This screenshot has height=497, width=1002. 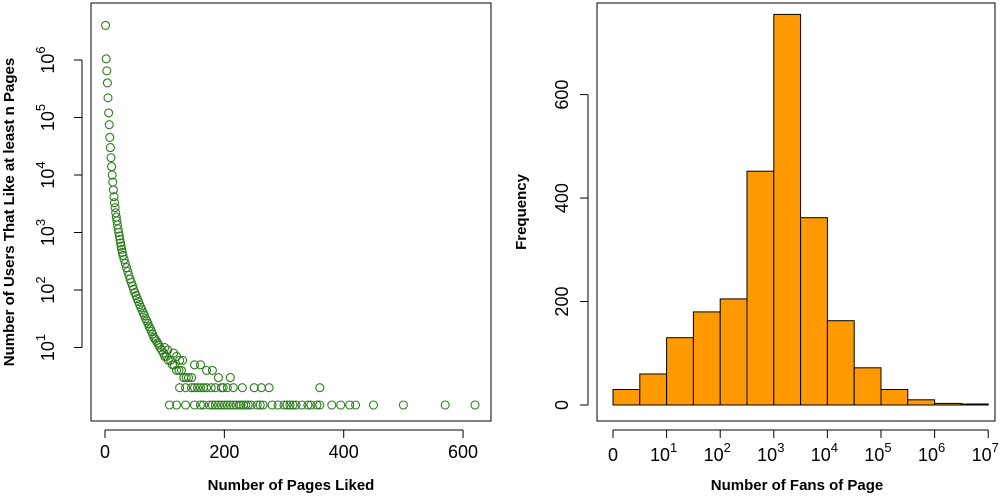 I want to click on scatter-x-tick-label: 400, so click(x=344, y=452).